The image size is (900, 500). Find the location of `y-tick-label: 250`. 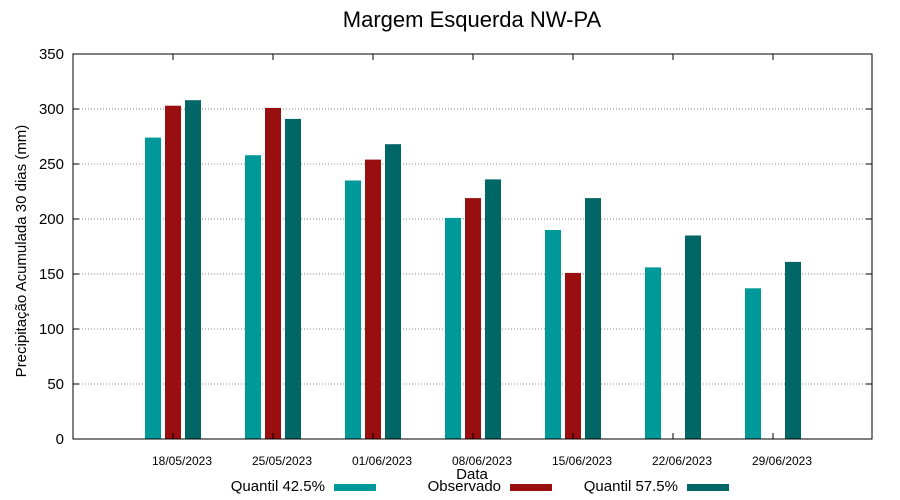

y-tick-label: 250 is located at coordinates (51, 164).